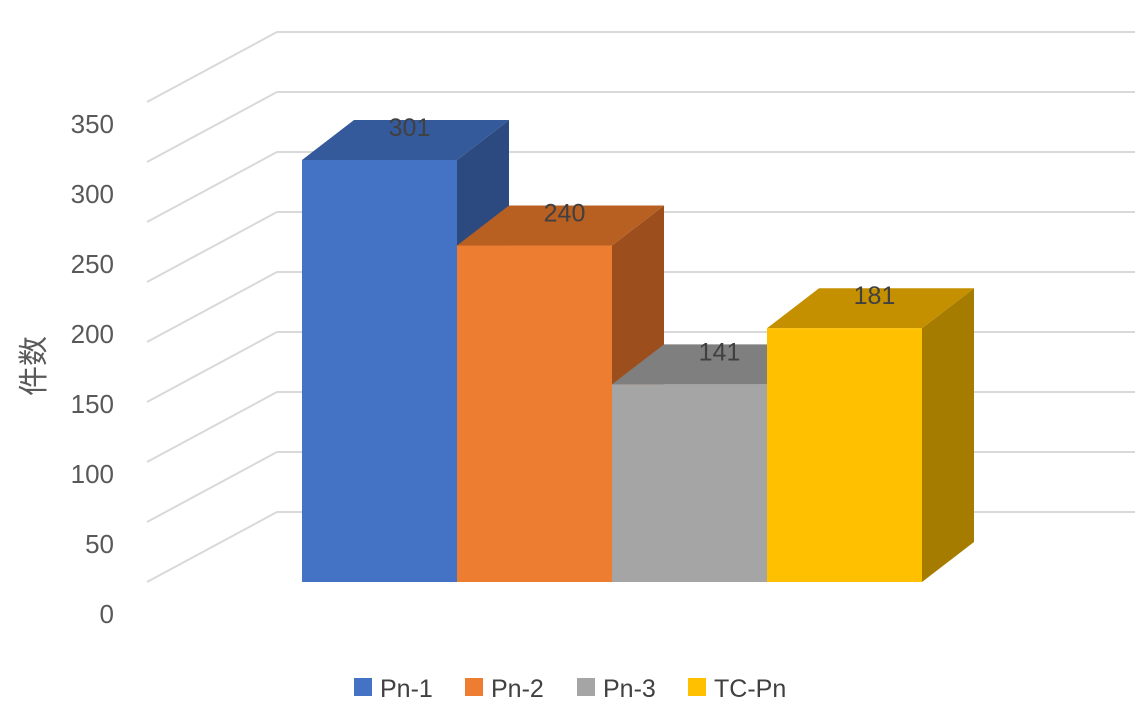  What do you see at coordinates (92, 124) in the screenshot?
I see `y-tick-label: 350` at bounding box center [92, 124].